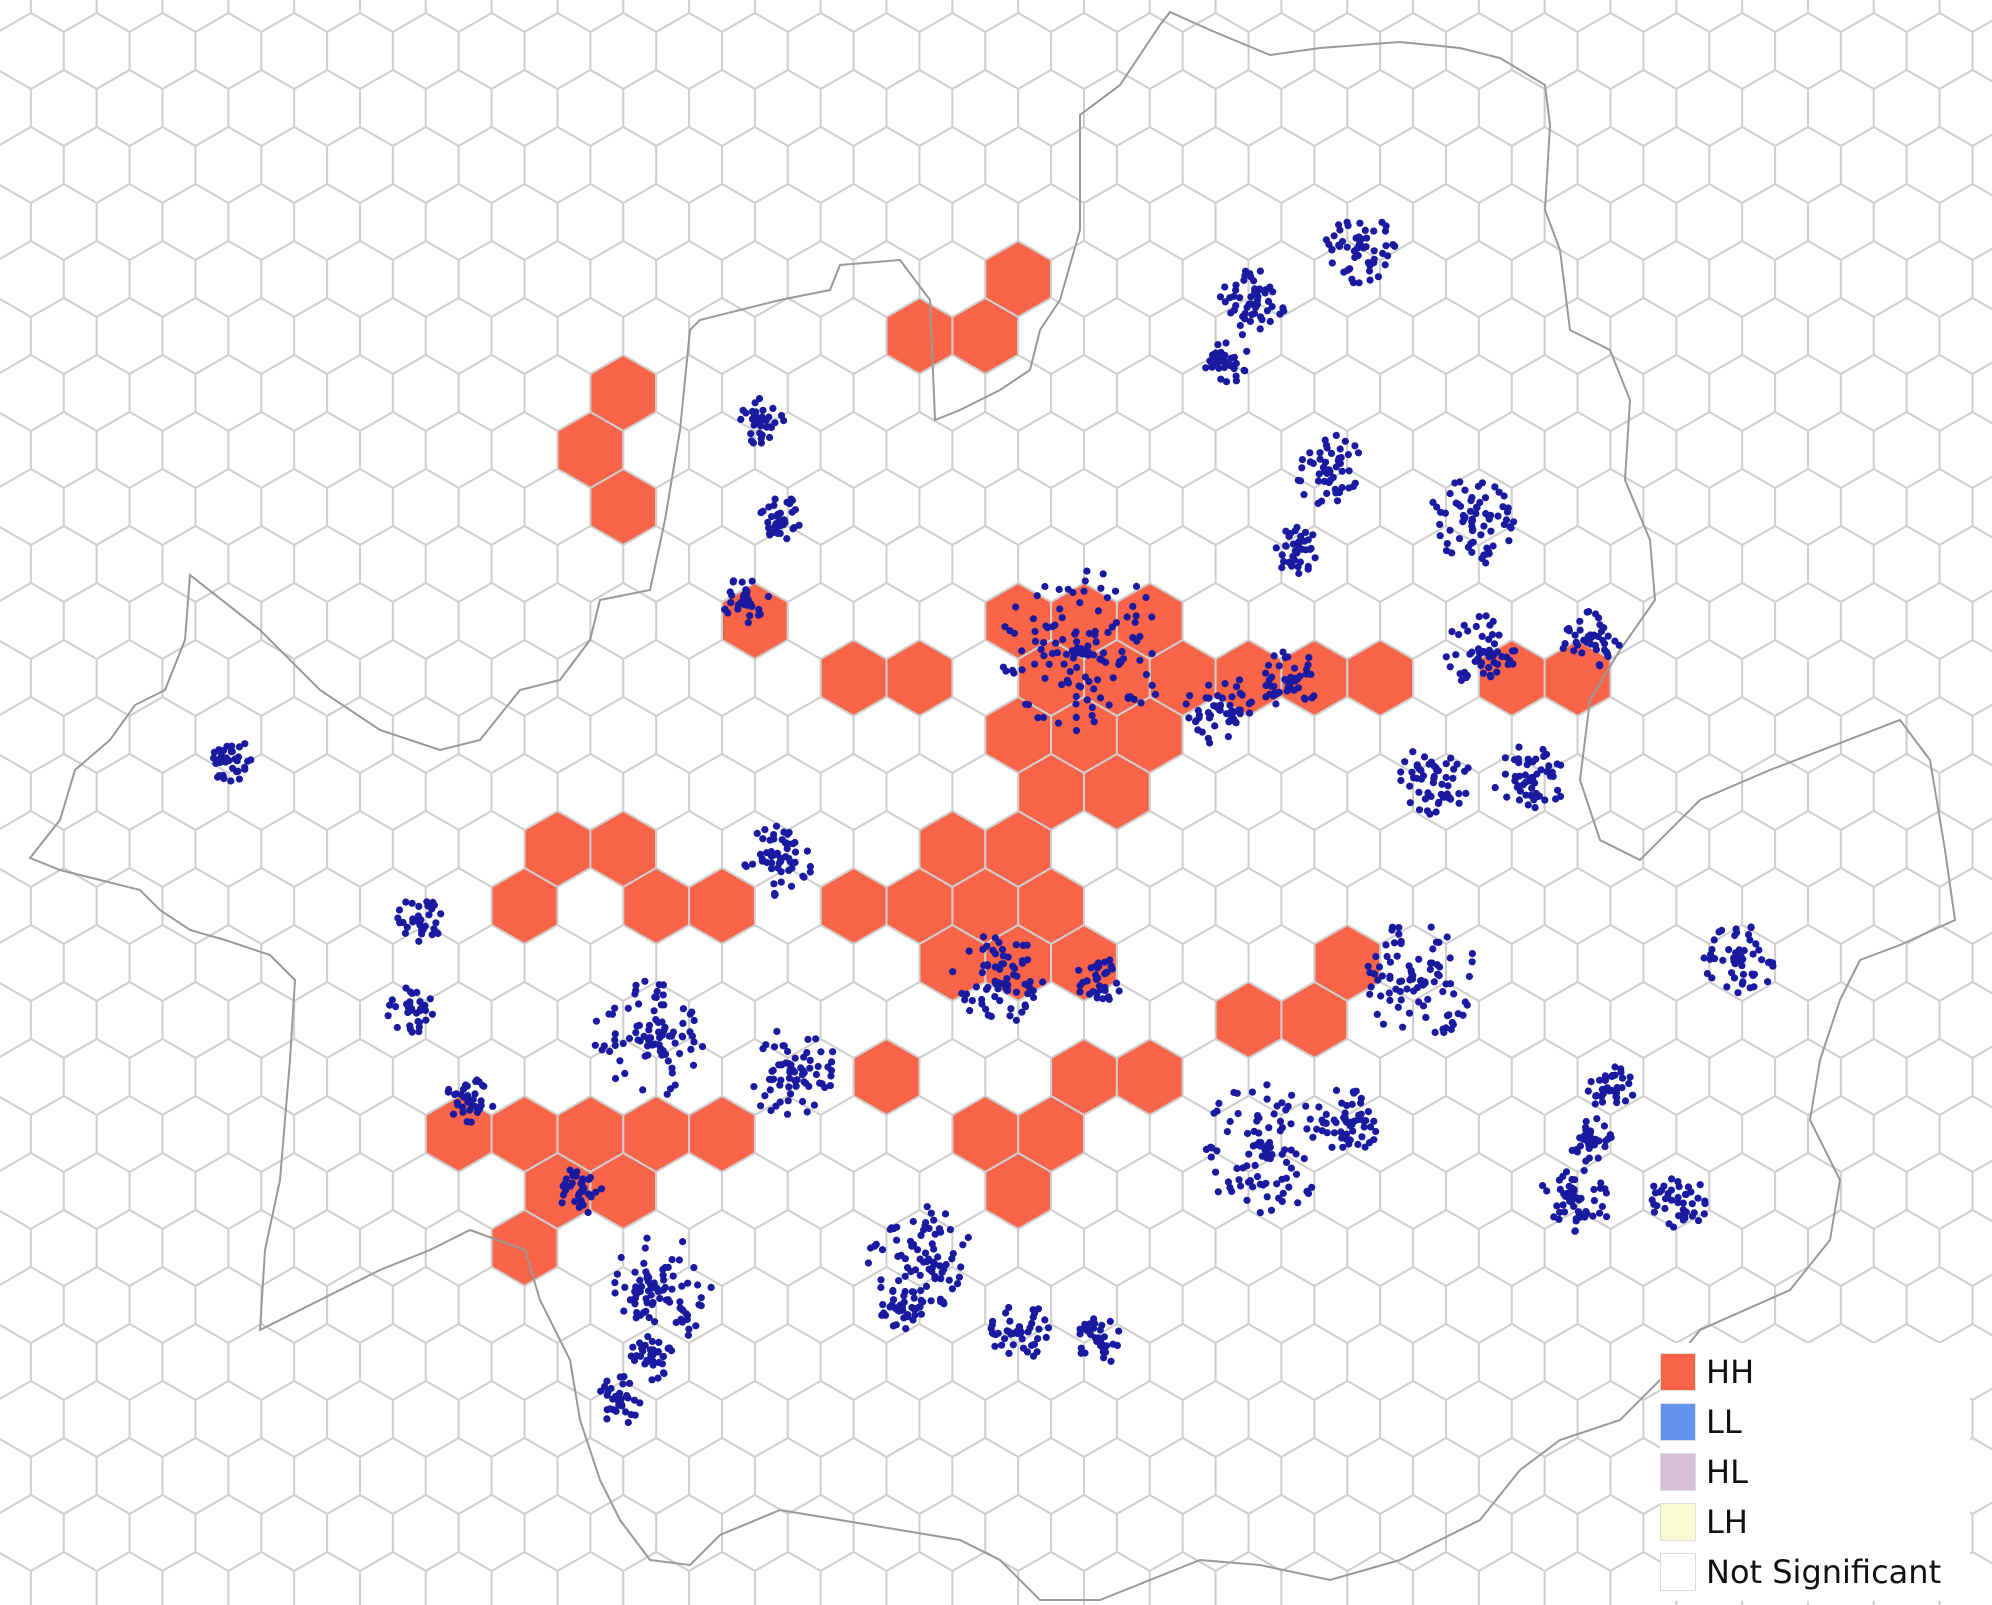  What do you see at coordinates (1815, 1472) in the screenshot?
I see `legend: HH LL HL LH Not Significant` at bounding box center [1815, 1472].